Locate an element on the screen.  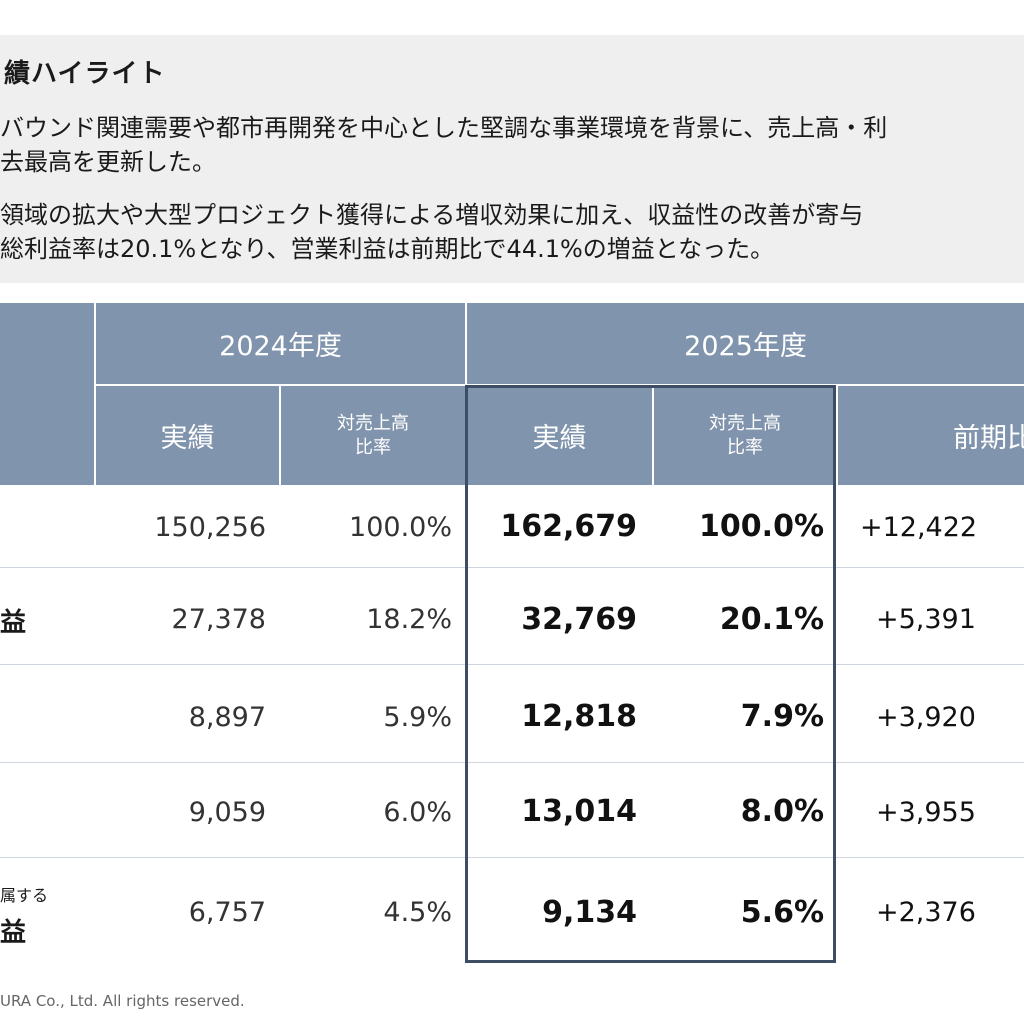
cell-2025-ratio: 20.1% is located at coordinates (771, 619).